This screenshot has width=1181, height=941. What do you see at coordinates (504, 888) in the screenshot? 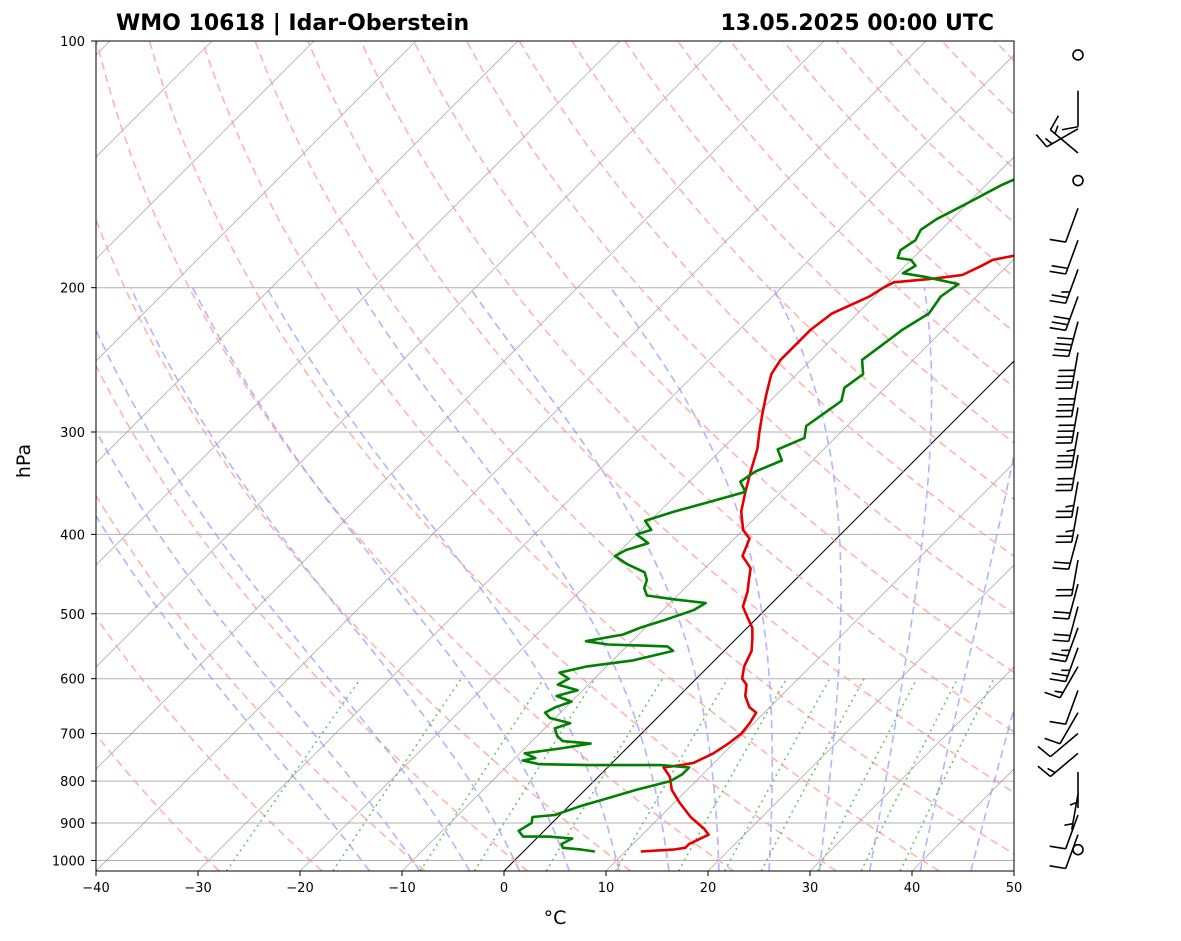
I see `x-tick-label-0: 0` at bounding box center [504, 888].